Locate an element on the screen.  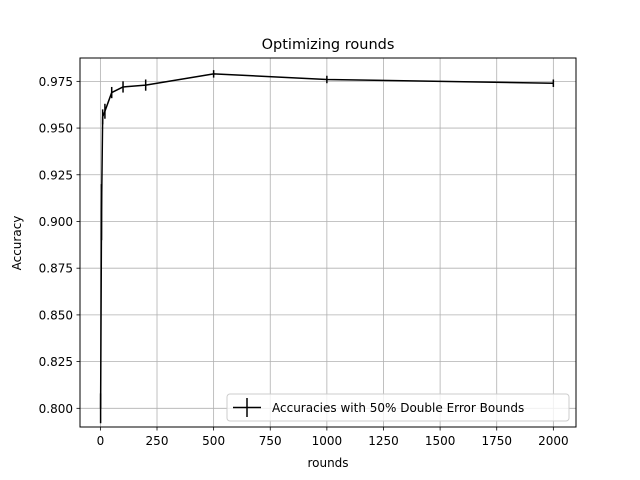
chart-title: Optimizing rounds is located at coordinates (328, 45).